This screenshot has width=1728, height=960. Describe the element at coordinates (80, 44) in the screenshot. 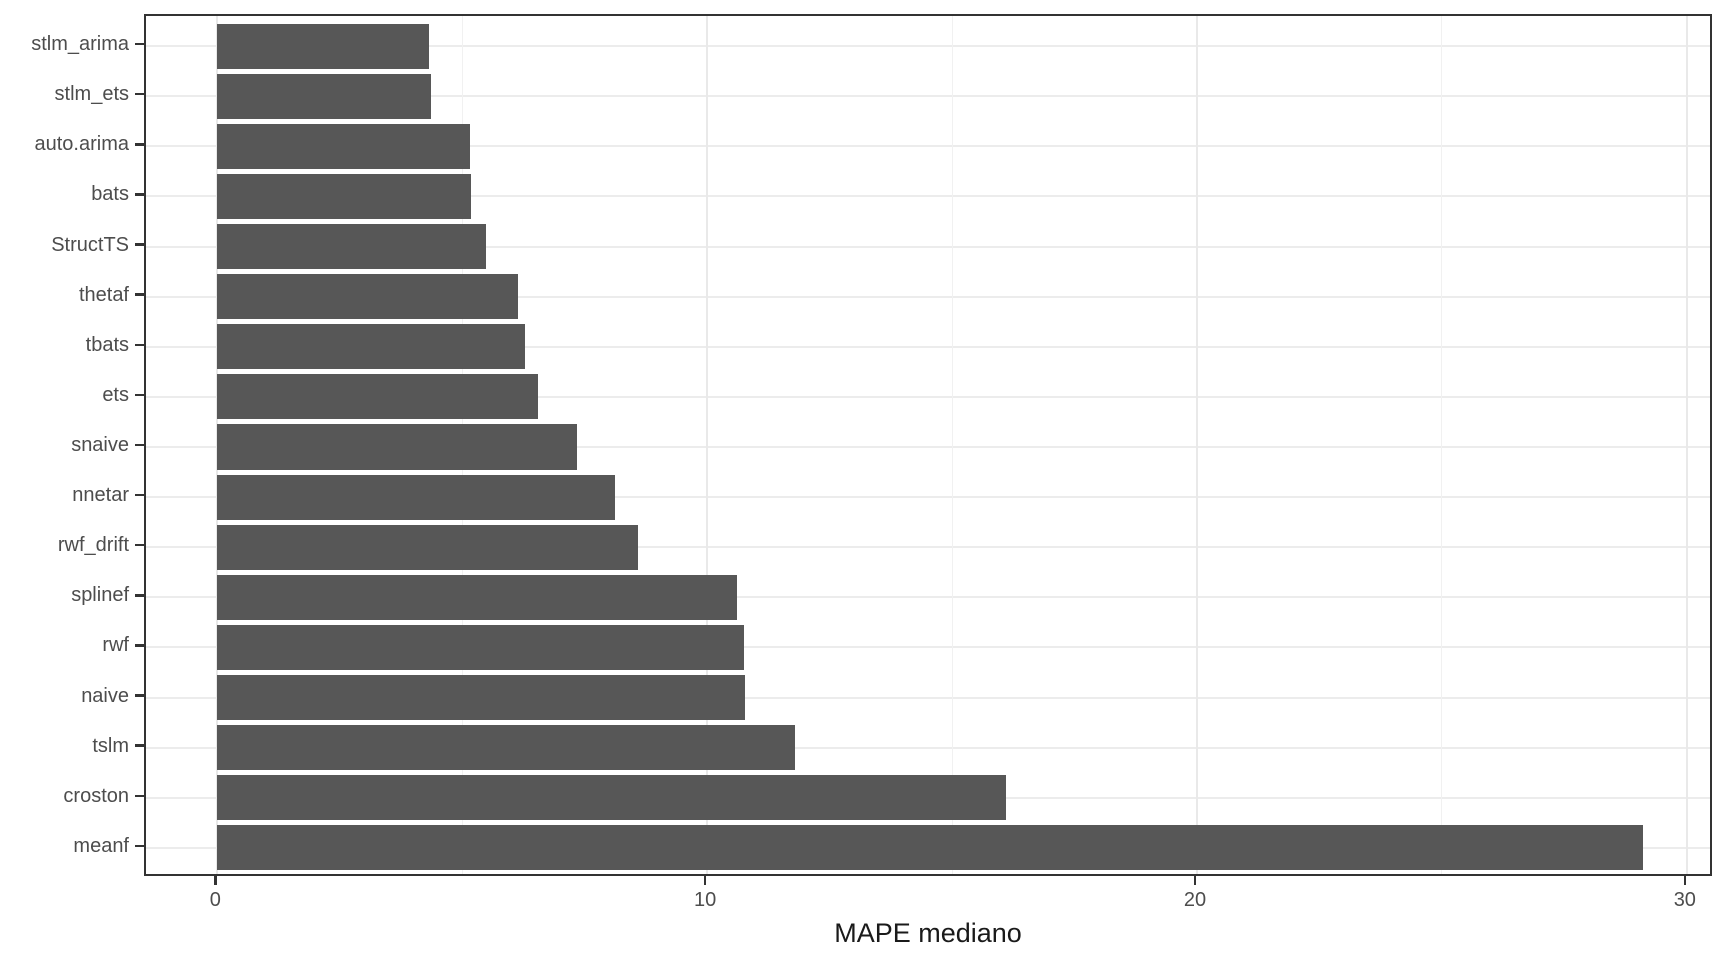

I see `y-axis-label-stlm_arima: stlm_arima` at that location.